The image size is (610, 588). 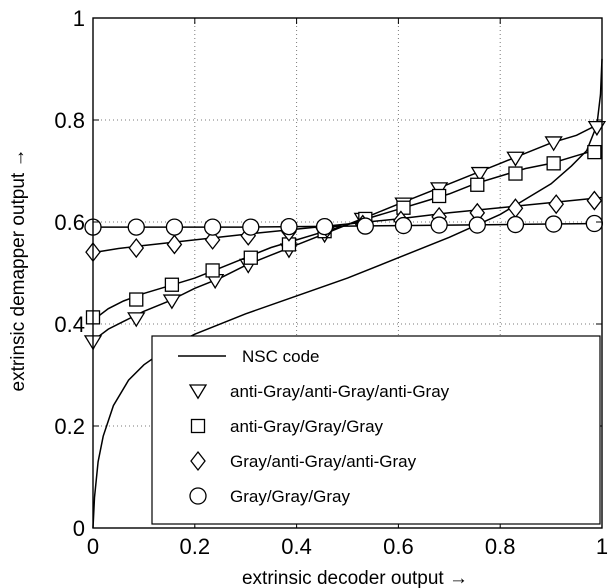 What do you see at coordinates (79, 528) in the screenshot?
I see `y-tick-label: 0` at bounding box center [79, 528].